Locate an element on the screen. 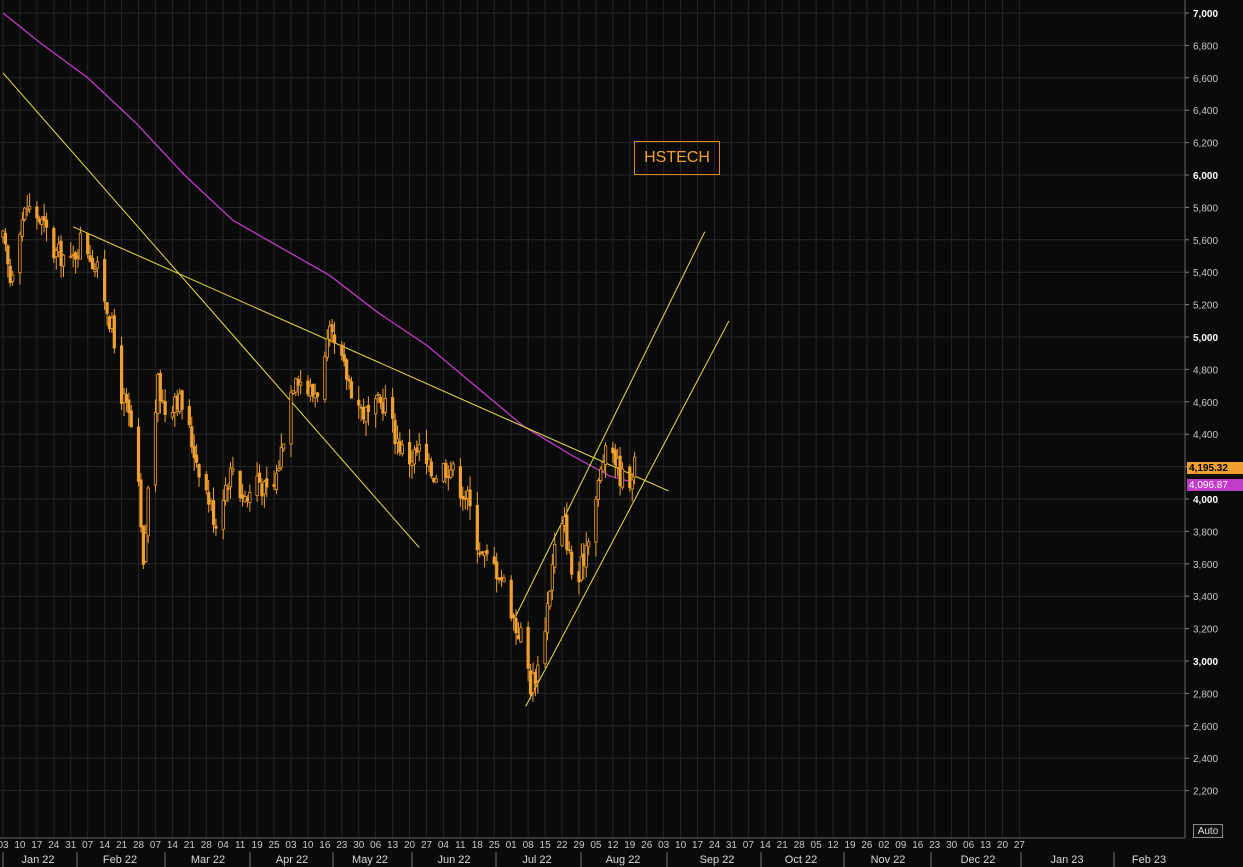 Image resolution: width=1243 pixels, height=867 pixels. x-month-label: Sep 22 is located at coordinates (717, 860).